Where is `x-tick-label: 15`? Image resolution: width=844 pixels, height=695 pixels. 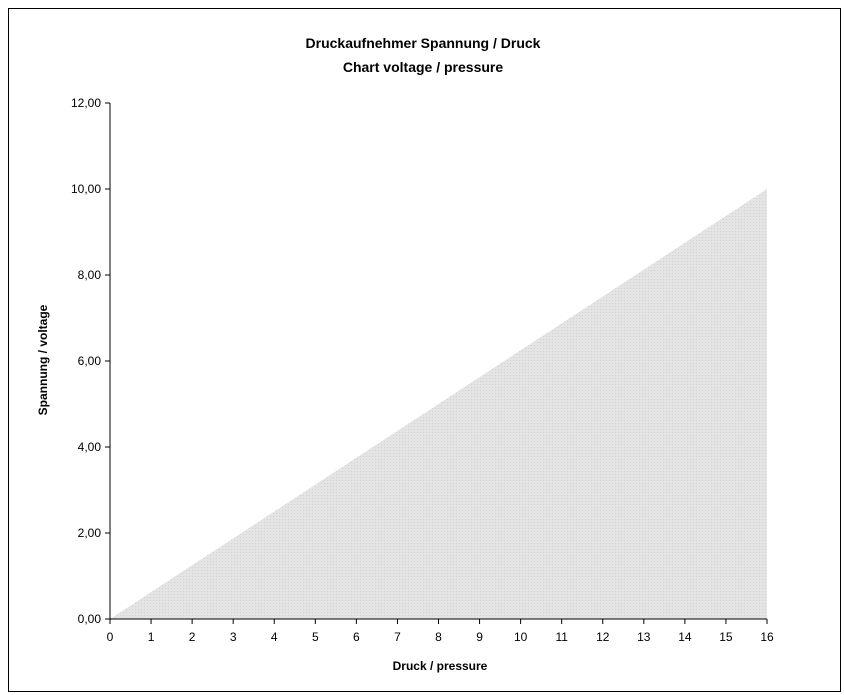
x-tick-label: 15 is located at coordinates (726, 637).